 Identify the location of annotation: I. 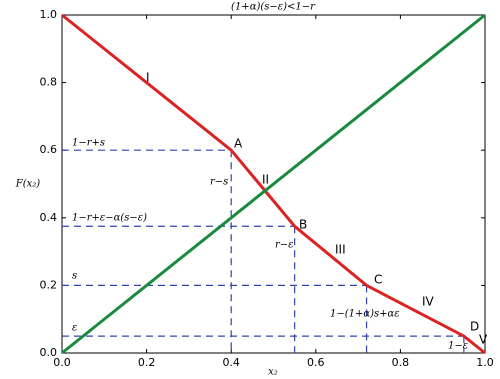
(148, 78).